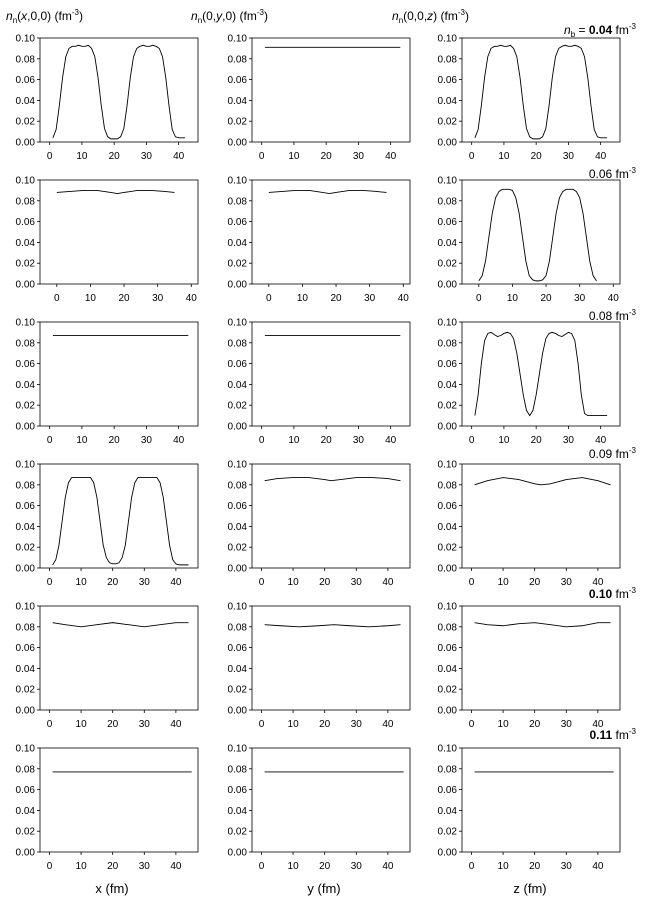 Image resolution: width=654 pixels, height=912 pixels. What do you see at coordinates (529, 888) in the screenshot?
I see `x-axis-label-z: z (fm)` at bounding box center [529, 888].